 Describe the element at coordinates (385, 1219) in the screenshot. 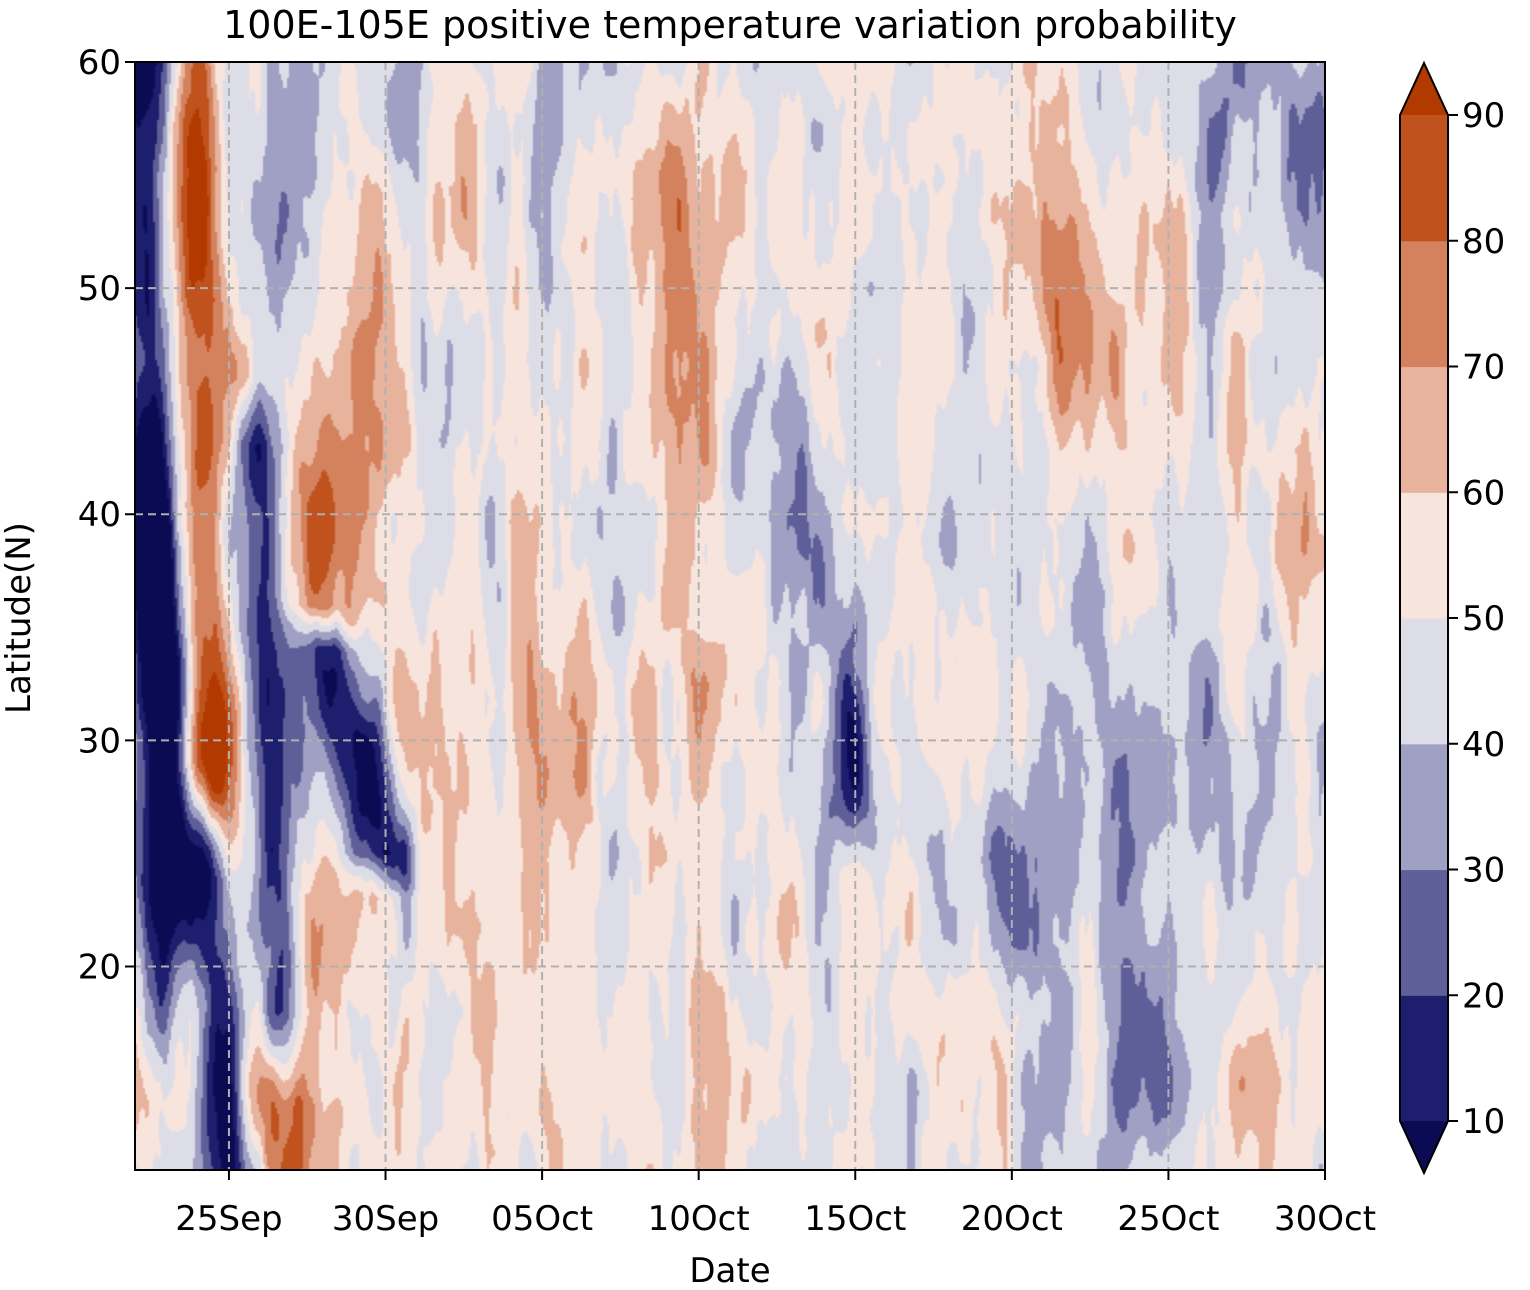

I see `x-tick-label: 30Sep` at that location.